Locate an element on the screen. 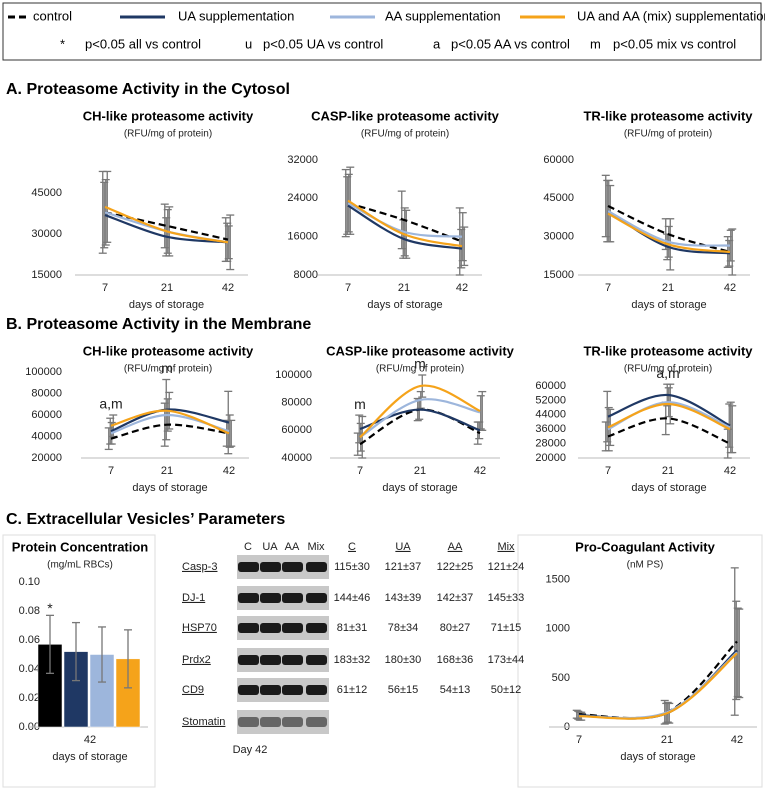 The height and width of the screenshot is (792, 765). y-tick-label: 24000 is located at coordinates (302, 198).